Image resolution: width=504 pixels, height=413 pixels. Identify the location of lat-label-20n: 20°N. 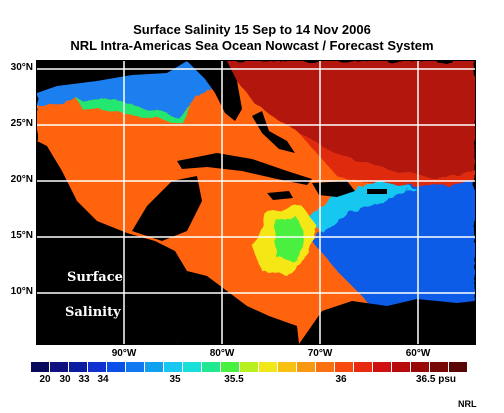
(21, 179).